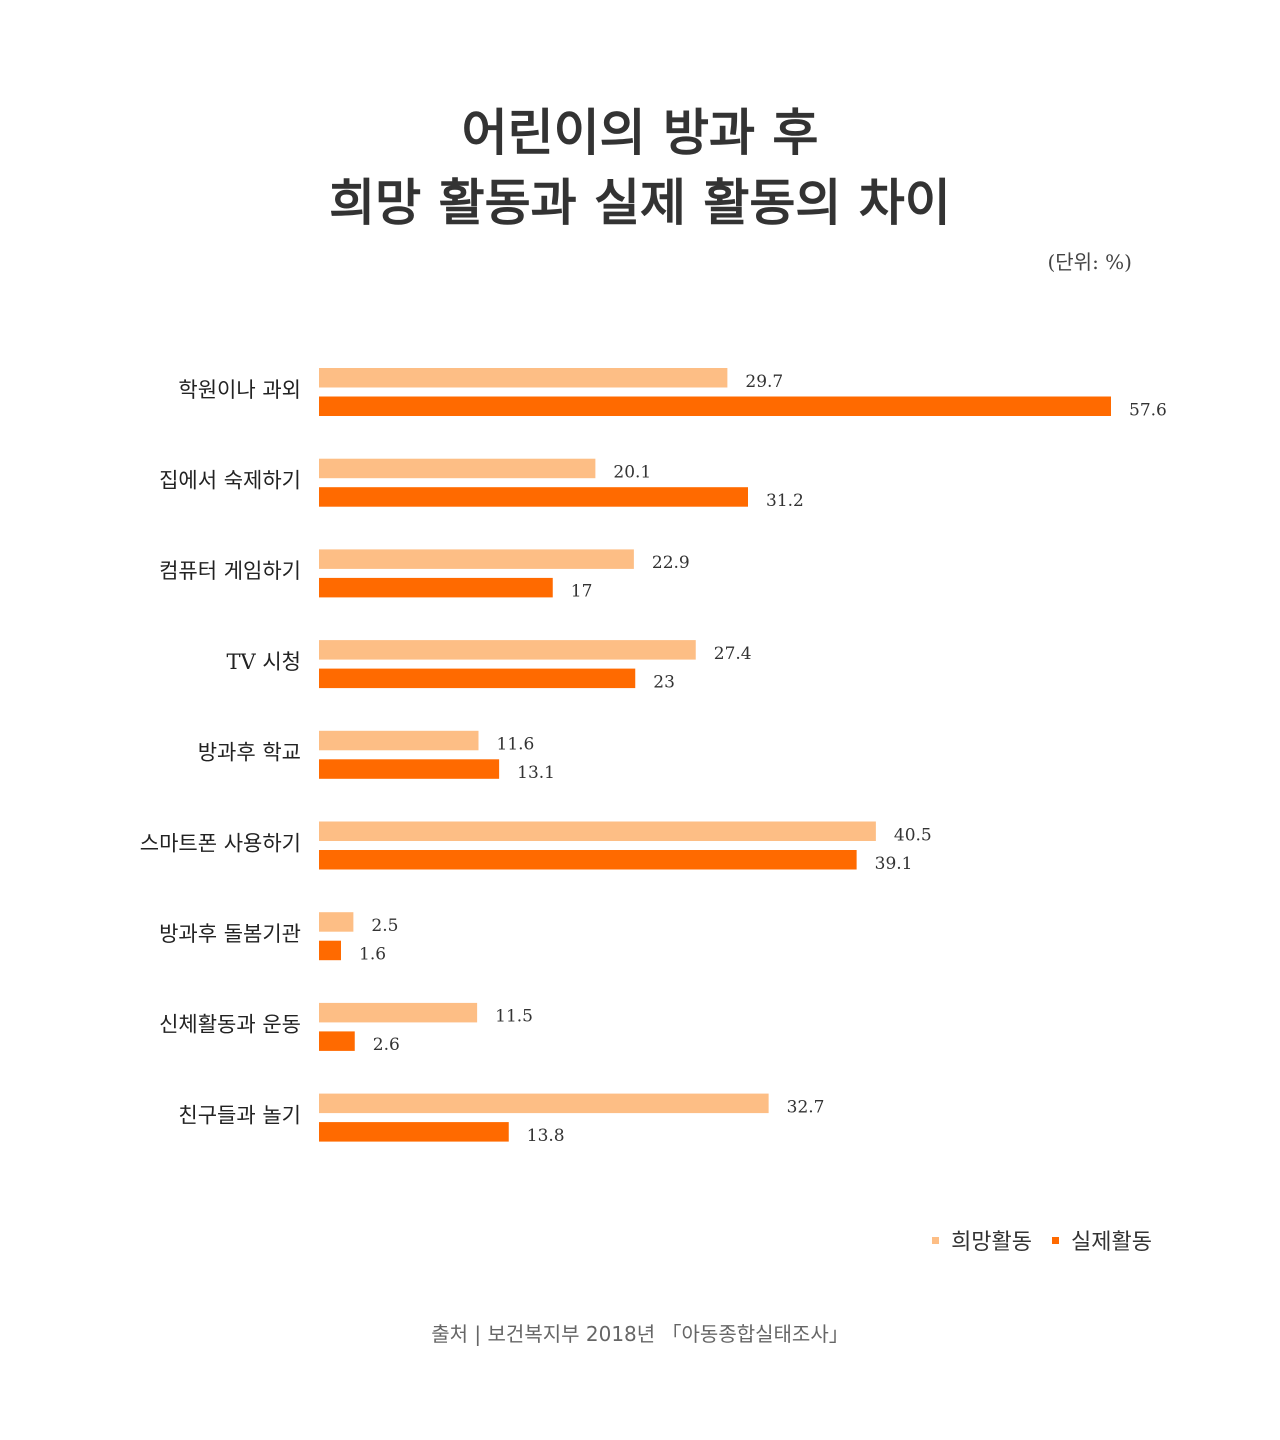 Image resolution: width=1280 pixels, height=1440 pixels. Describe the element at coordinates (936, 1240) in the screenshot. I see `legend-swatch-hope` at that location.